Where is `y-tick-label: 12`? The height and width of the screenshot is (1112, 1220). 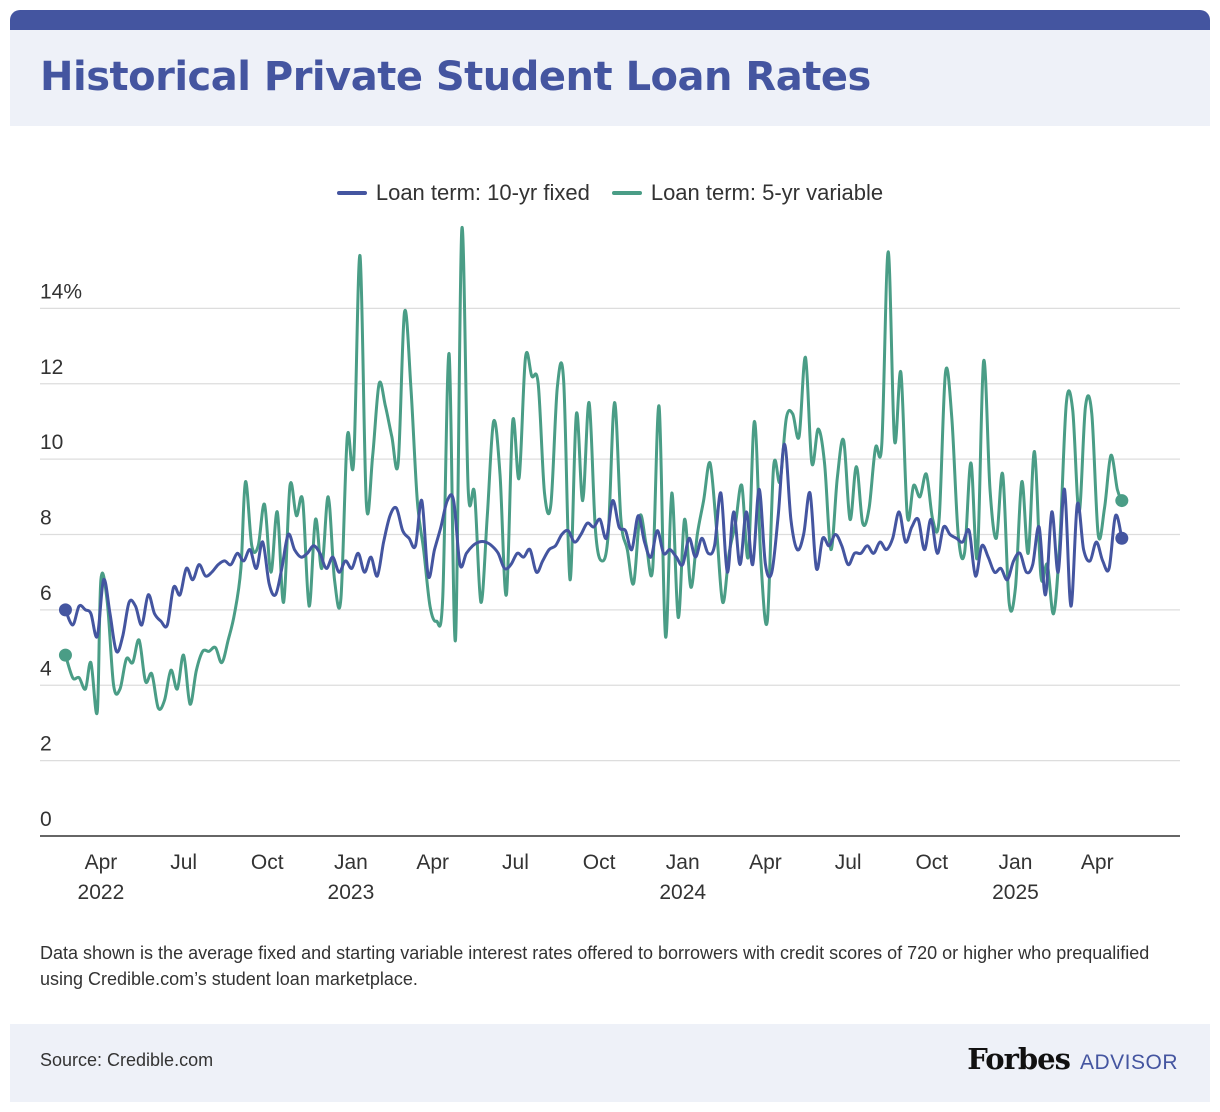 y-tick-label: 12 is located at coordinates (51, 367).